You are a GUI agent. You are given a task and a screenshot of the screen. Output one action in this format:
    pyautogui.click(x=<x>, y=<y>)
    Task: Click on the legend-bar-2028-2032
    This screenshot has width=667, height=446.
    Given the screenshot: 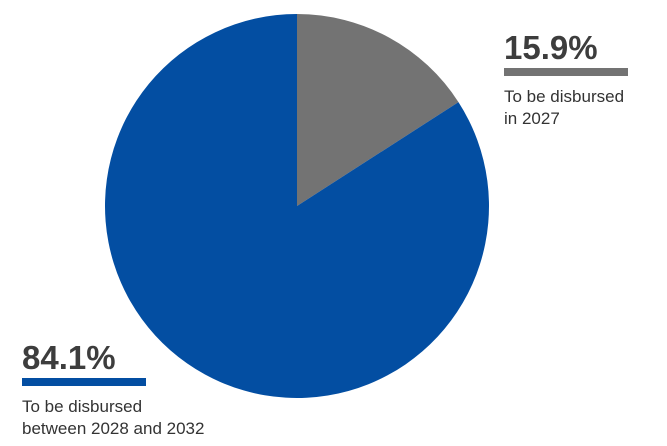 What is the action you would take?
    pyautogui.click(x=84, y=382)
    